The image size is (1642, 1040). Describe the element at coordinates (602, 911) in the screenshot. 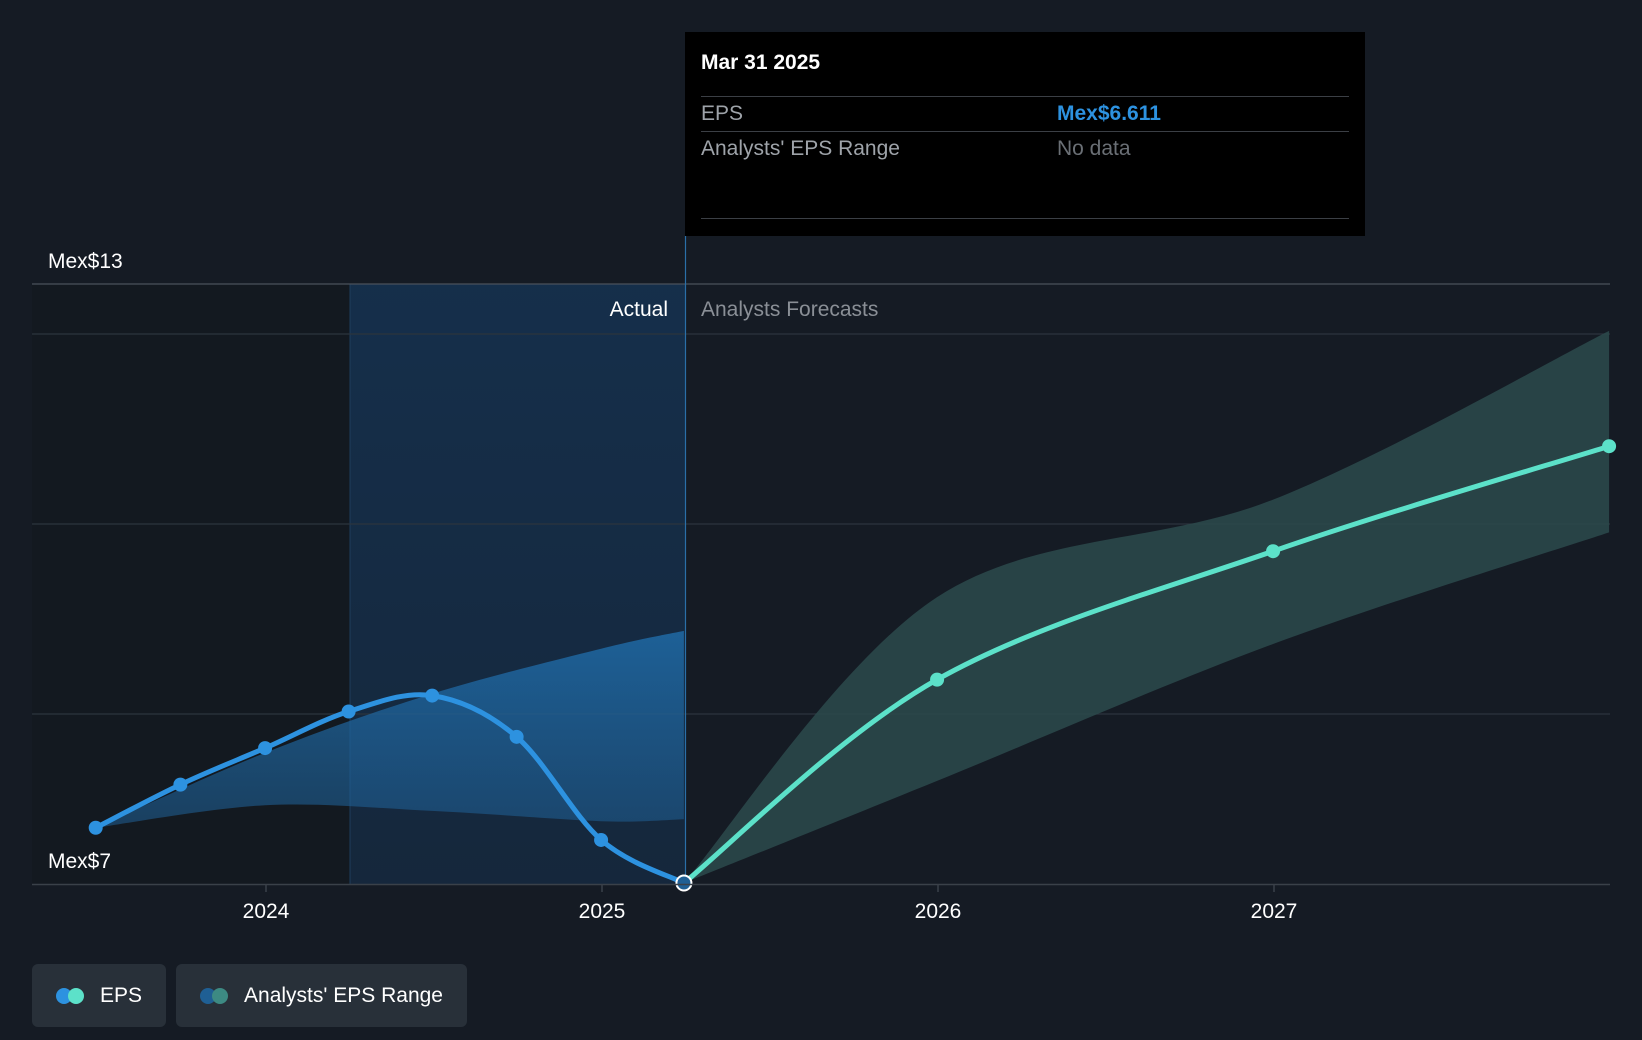

I see `x-tick-label: 2025` at that location.